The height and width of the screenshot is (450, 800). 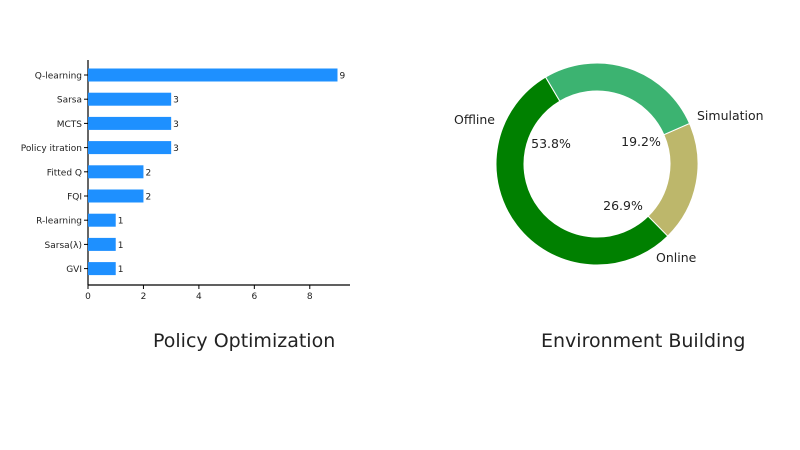 What do you see at coordinates (730, 115) in the screenshot?
I see `slice-label-simulation: Simulation` at bounding box center [730, 115].